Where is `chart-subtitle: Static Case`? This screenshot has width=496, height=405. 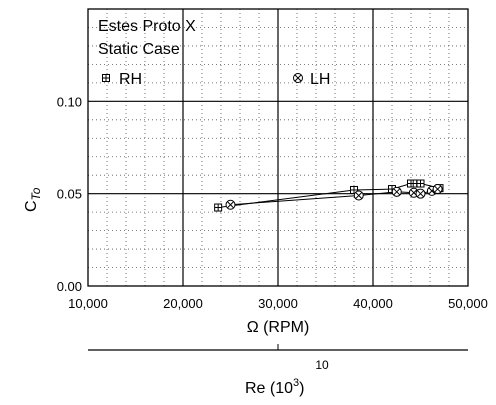
chart-subtitle: Static Case is located at coordinates (139, 49).